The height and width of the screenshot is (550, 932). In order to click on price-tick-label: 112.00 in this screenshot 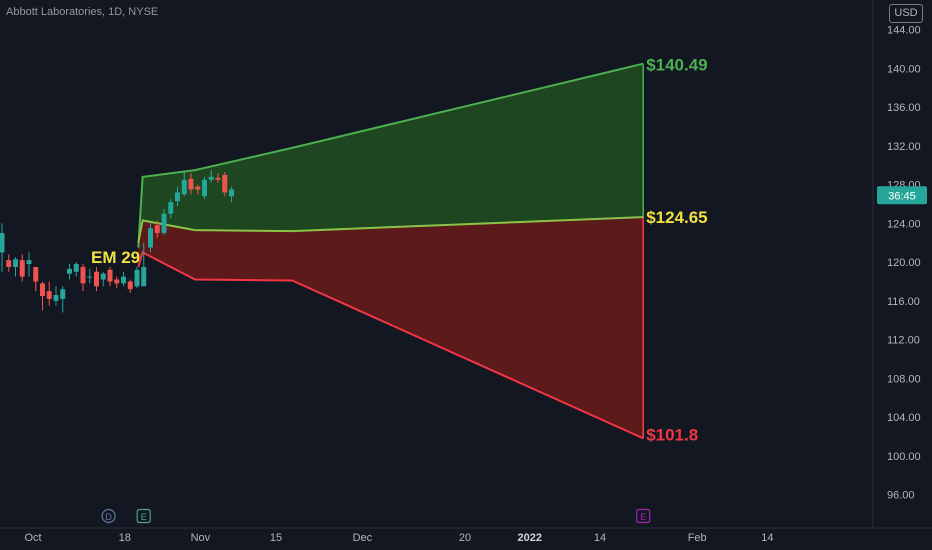, I will do `click(903, 341)`.